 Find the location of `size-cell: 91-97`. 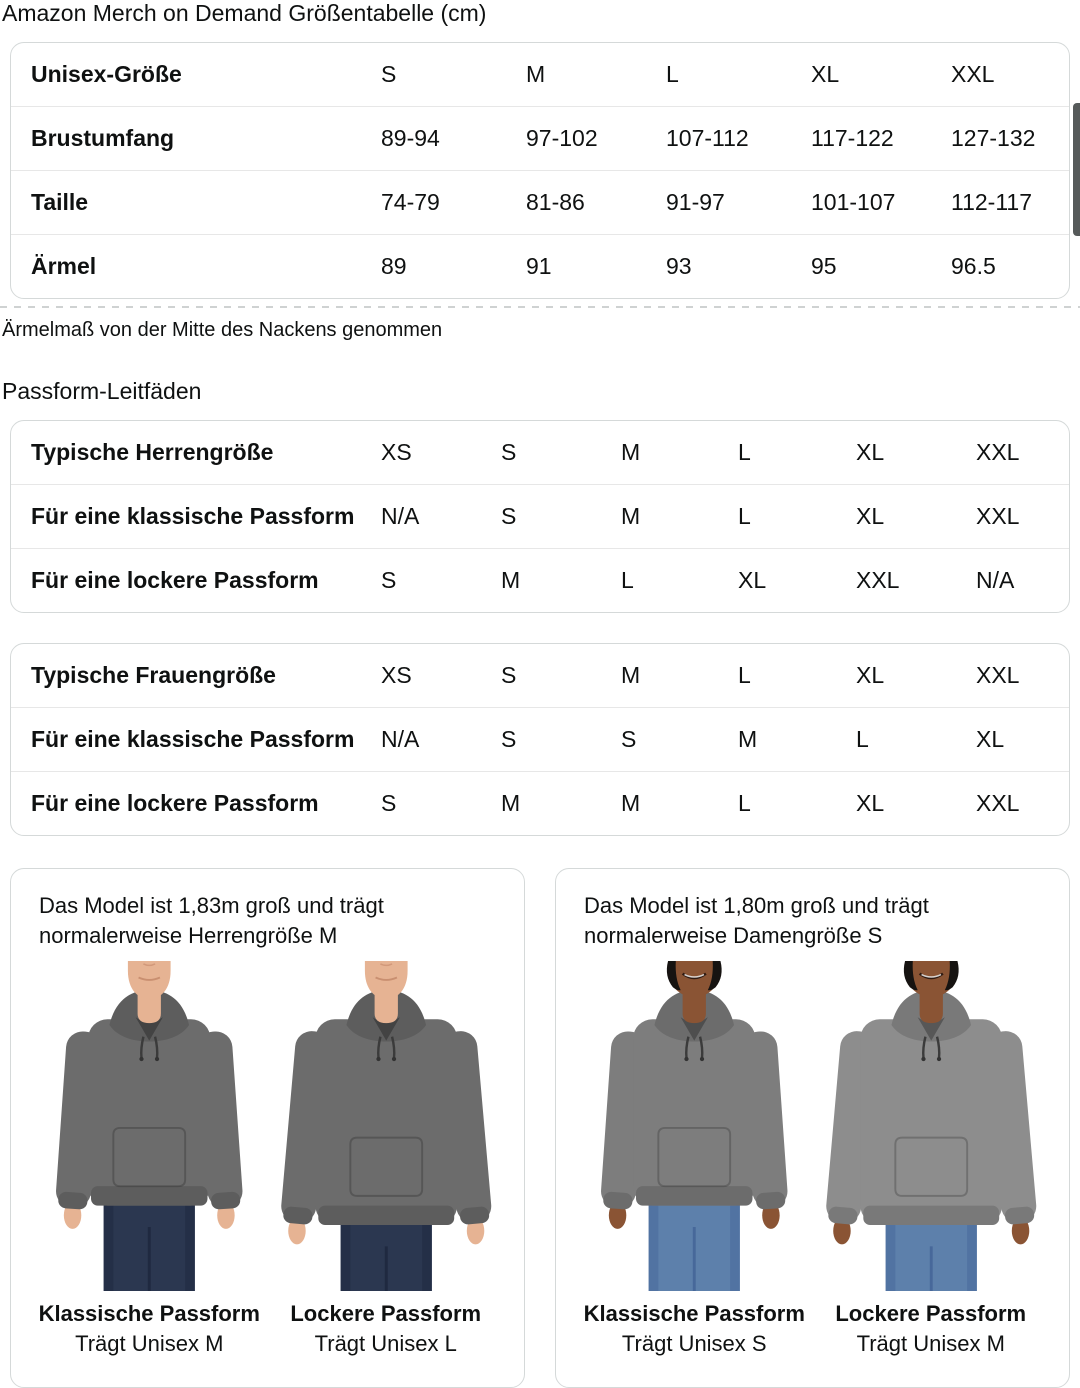

size-cell: 91-97 is located at coordinates (695, 202).